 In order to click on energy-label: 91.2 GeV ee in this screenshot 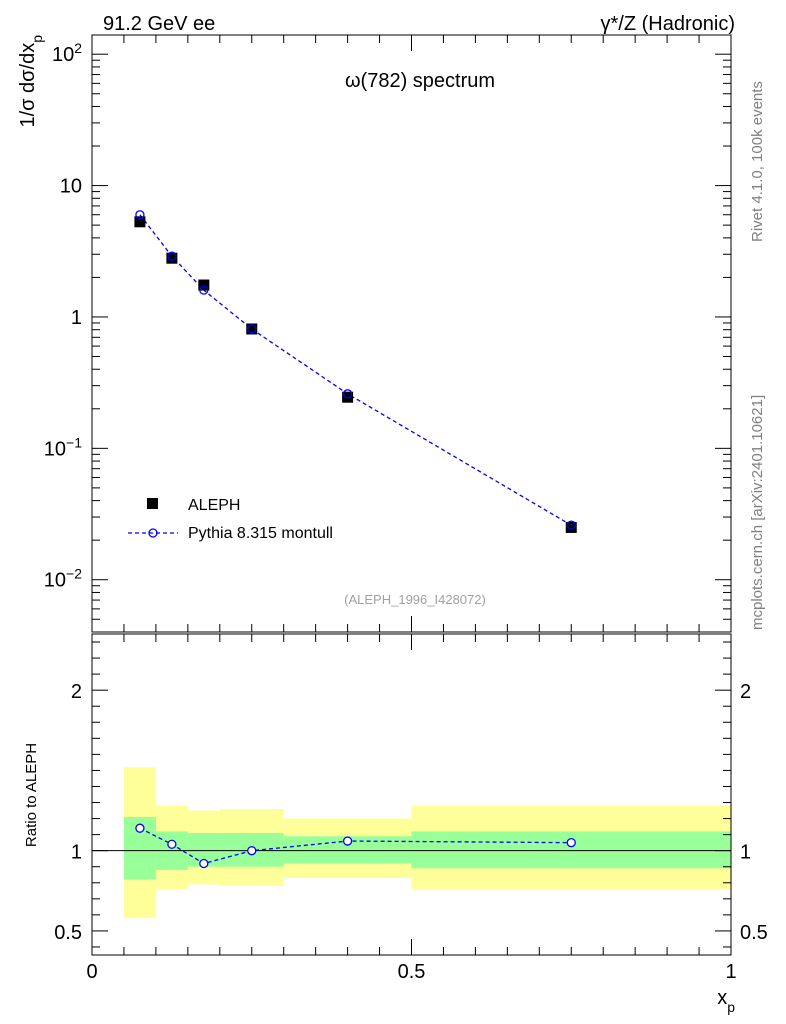, I will do `click(159, 24)`.